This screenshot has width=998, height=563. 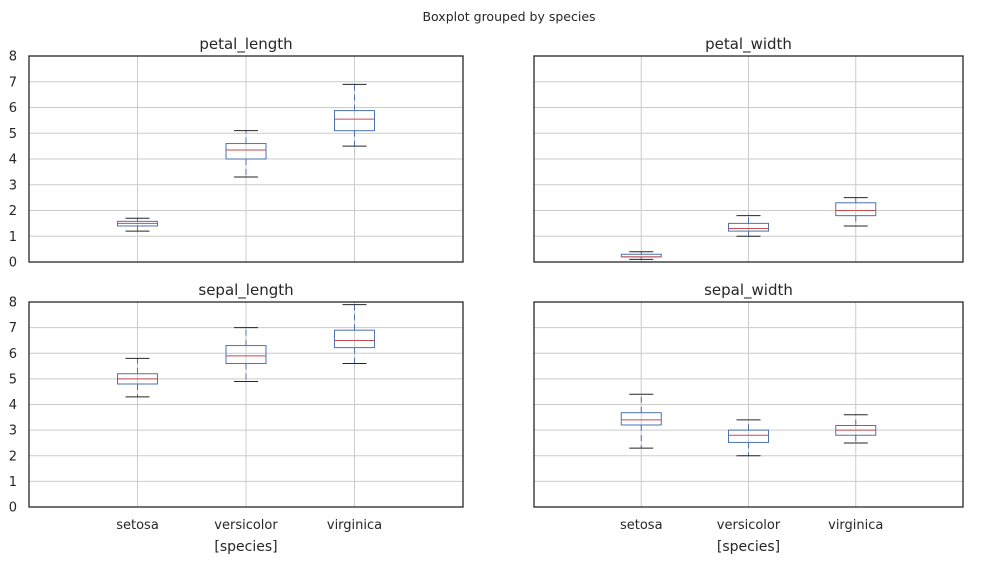 I want to click on box-sepal_length-setosa, so click(x=137, y=377).